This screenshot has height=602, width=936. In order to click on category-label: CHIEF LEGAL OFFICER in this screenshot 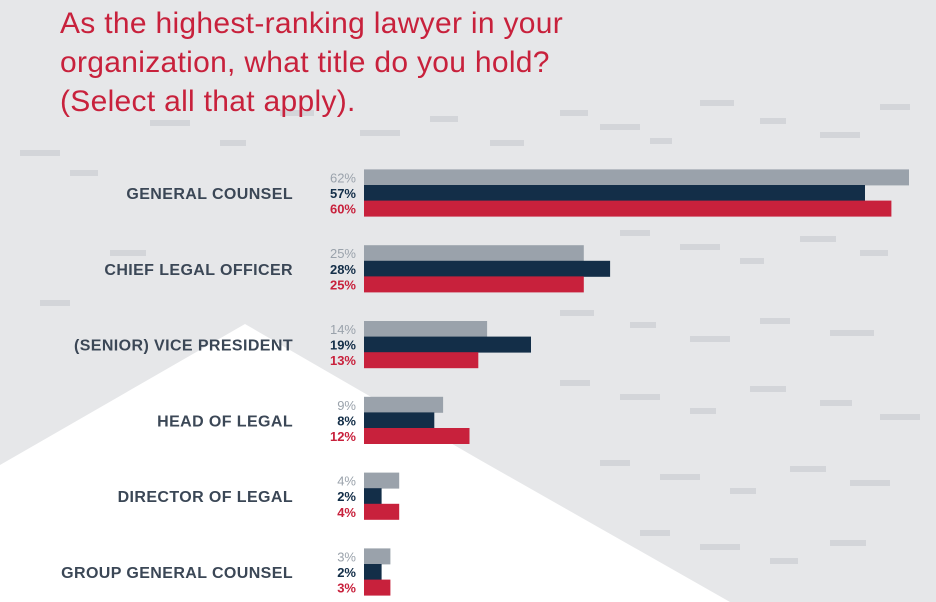, I will do `click(198, 270)`.